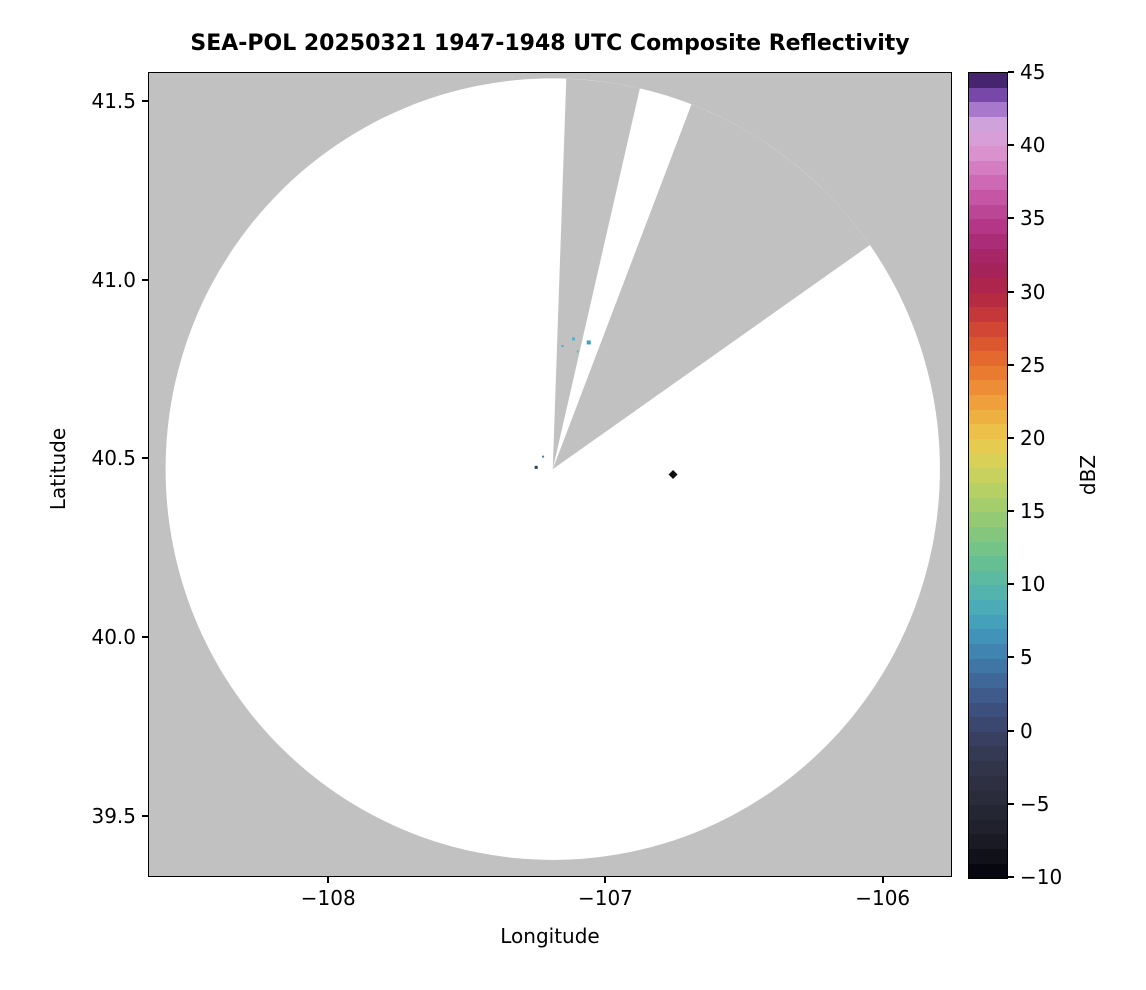  Describe the element at coordinates (328, 898) in the screenshot. I see `x-tick-label: −108` at that location.